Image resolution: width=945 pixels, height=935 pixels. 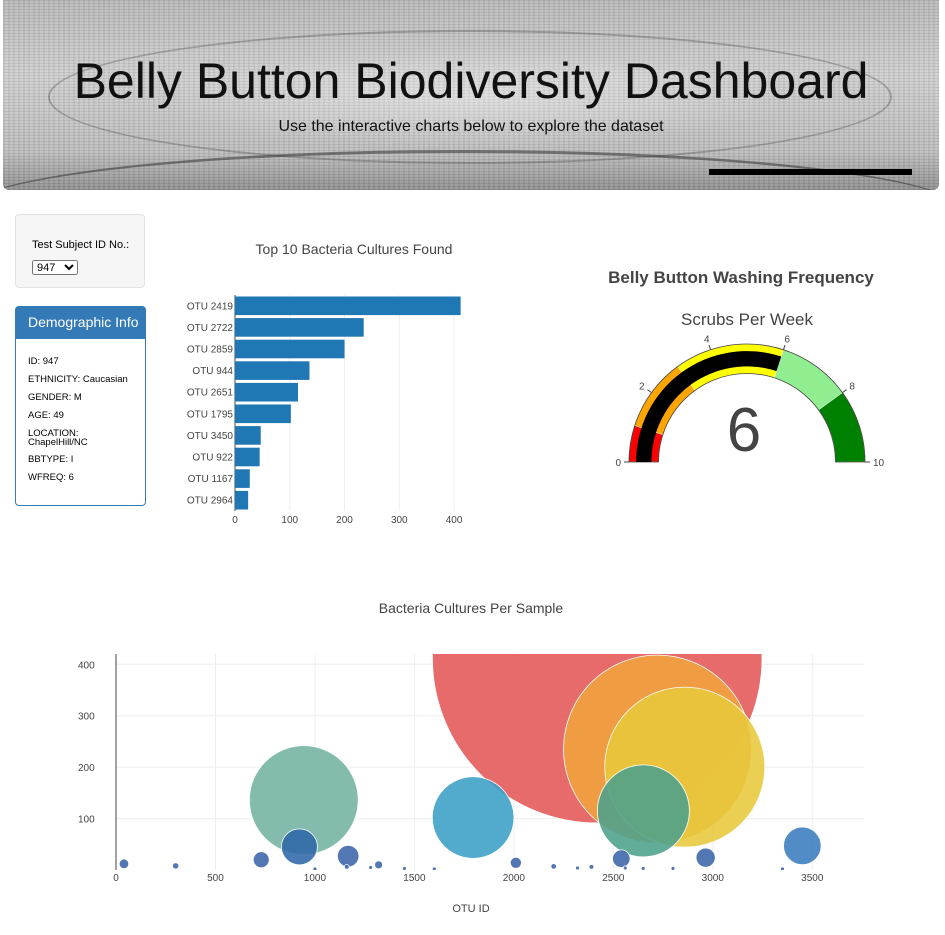 I want to click on gauge-tick-label: 4, so click(x=707, y=339).